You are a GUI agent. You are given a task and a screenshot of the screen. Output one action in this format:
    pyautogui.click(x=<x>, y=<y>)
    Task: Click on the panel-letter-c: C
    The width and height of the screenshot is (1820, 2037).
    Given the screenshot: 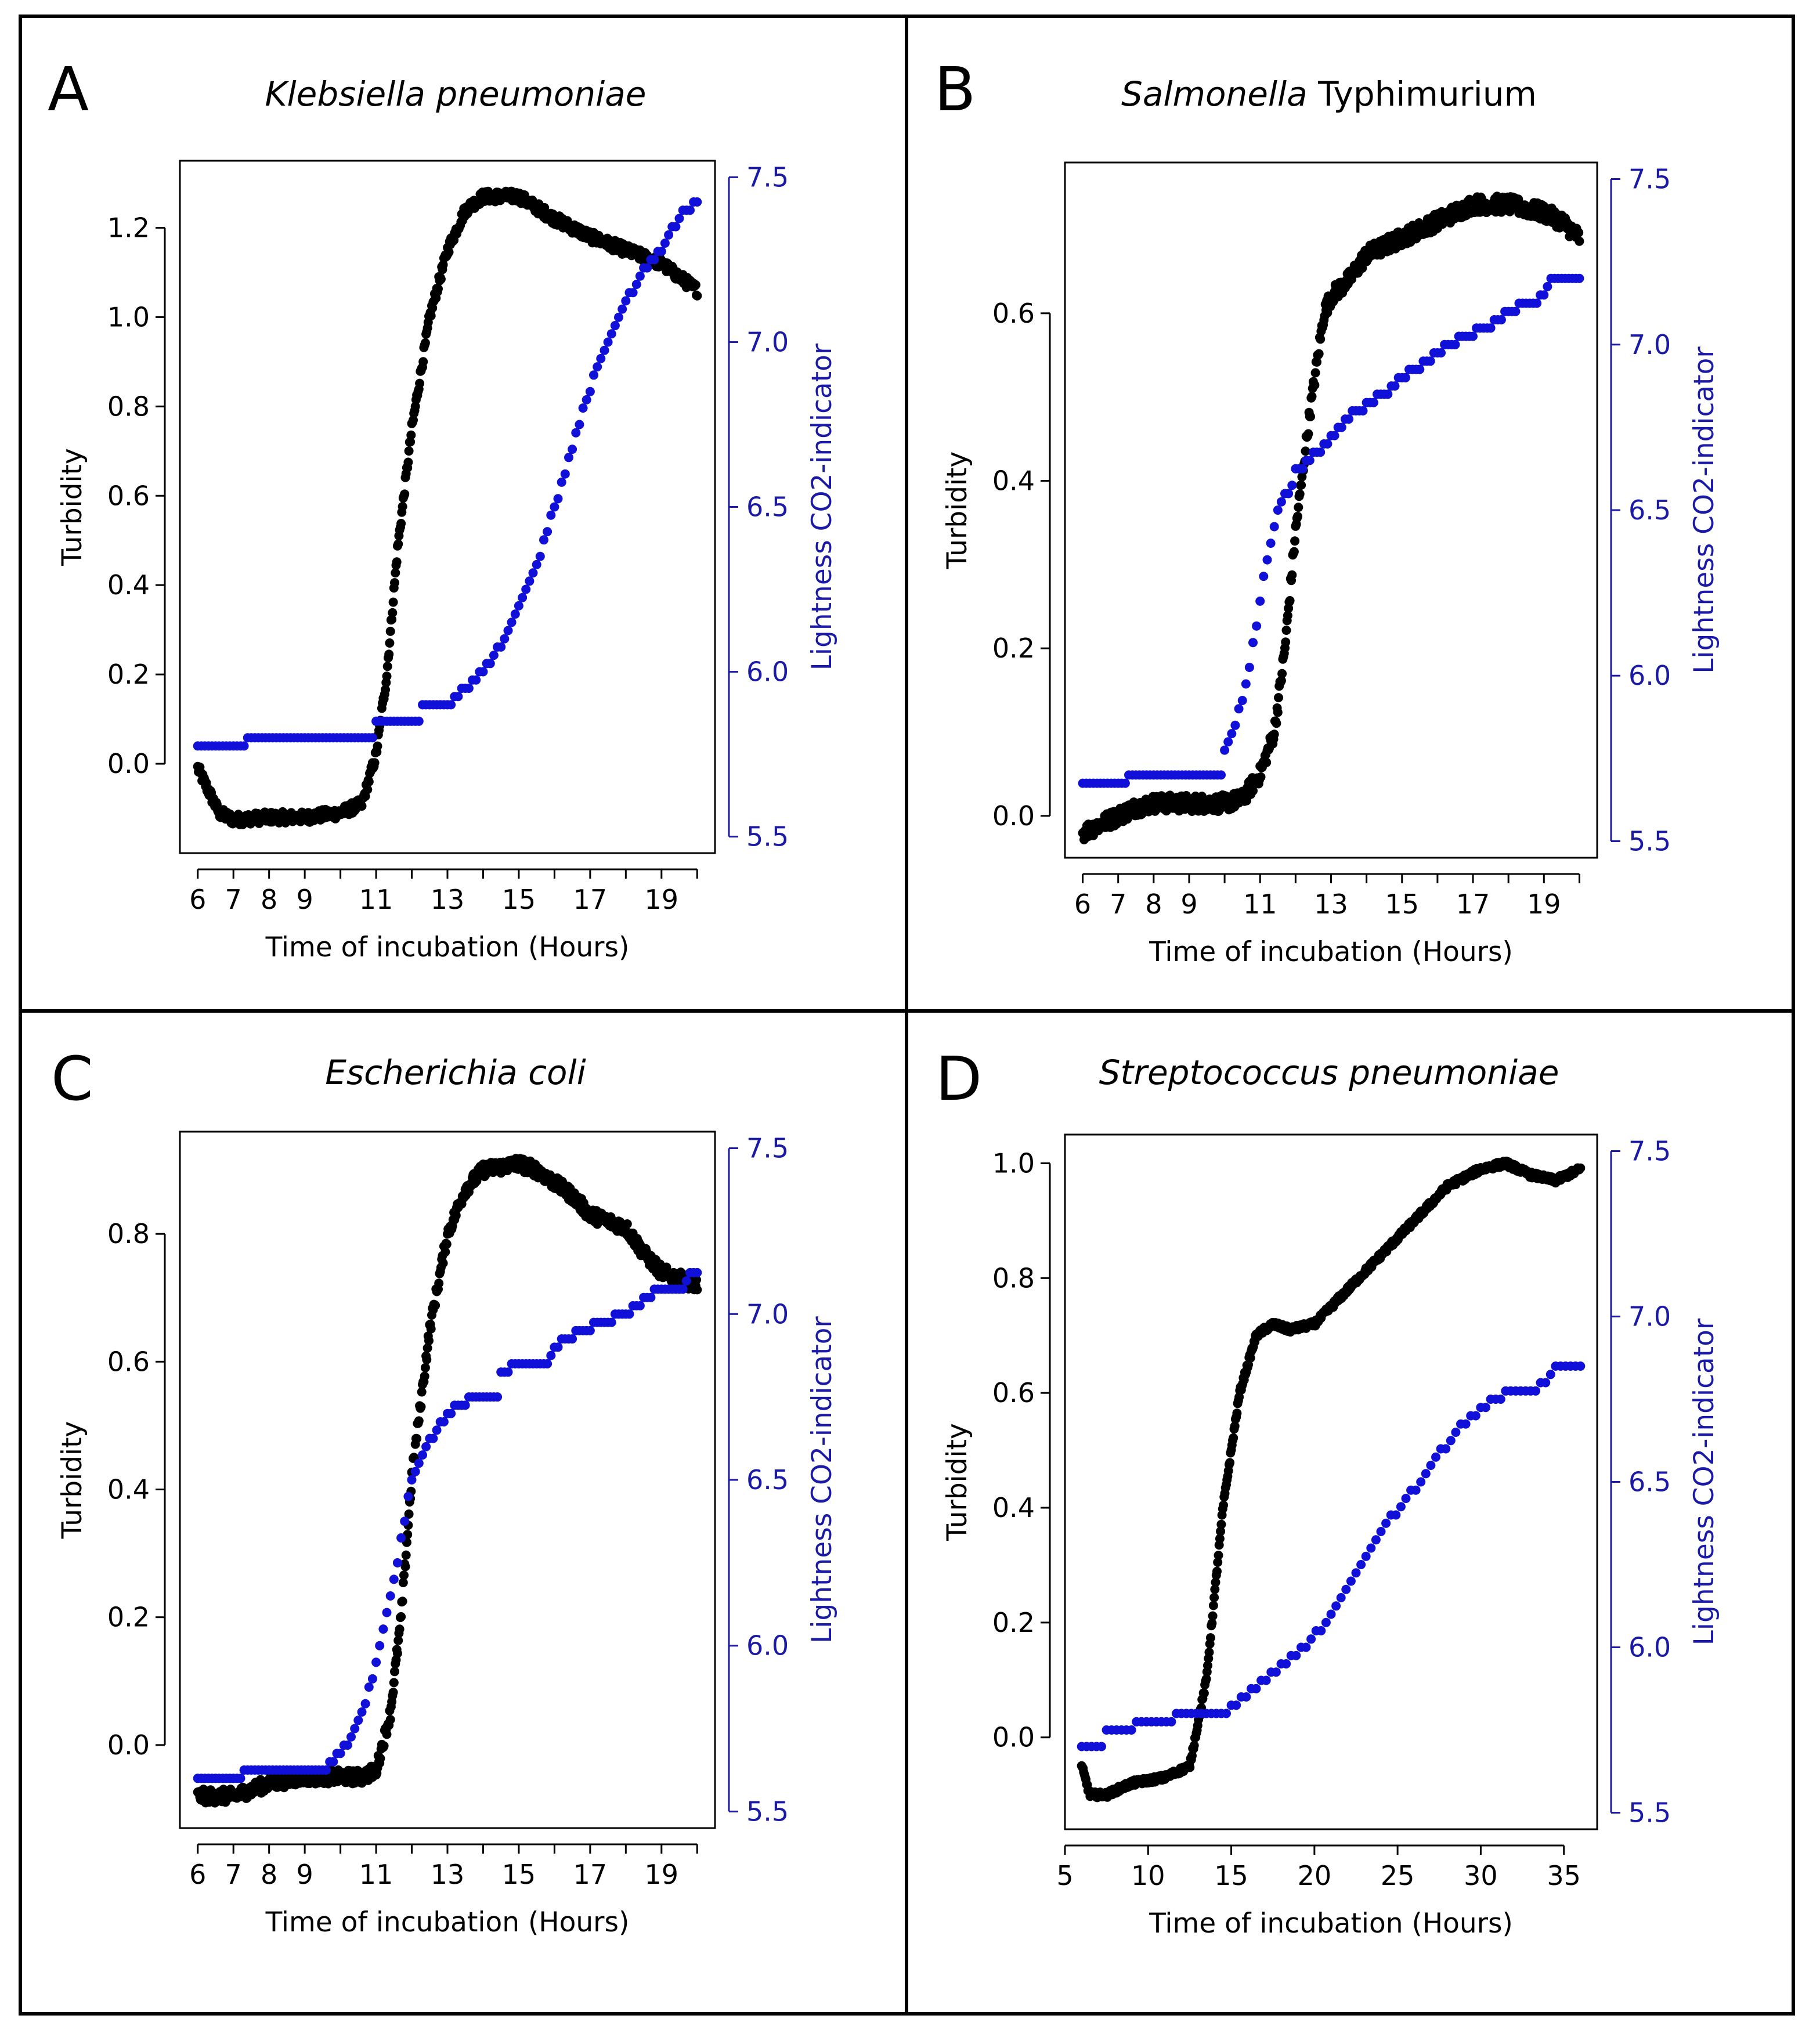 What is the action you would take?
    pyautogui.click(x=72, y=1079)
    